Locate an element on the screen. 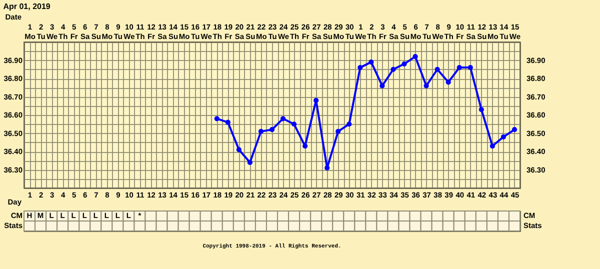  chart-title: Apr 01, 2019 is located at coordinates (27, 6).